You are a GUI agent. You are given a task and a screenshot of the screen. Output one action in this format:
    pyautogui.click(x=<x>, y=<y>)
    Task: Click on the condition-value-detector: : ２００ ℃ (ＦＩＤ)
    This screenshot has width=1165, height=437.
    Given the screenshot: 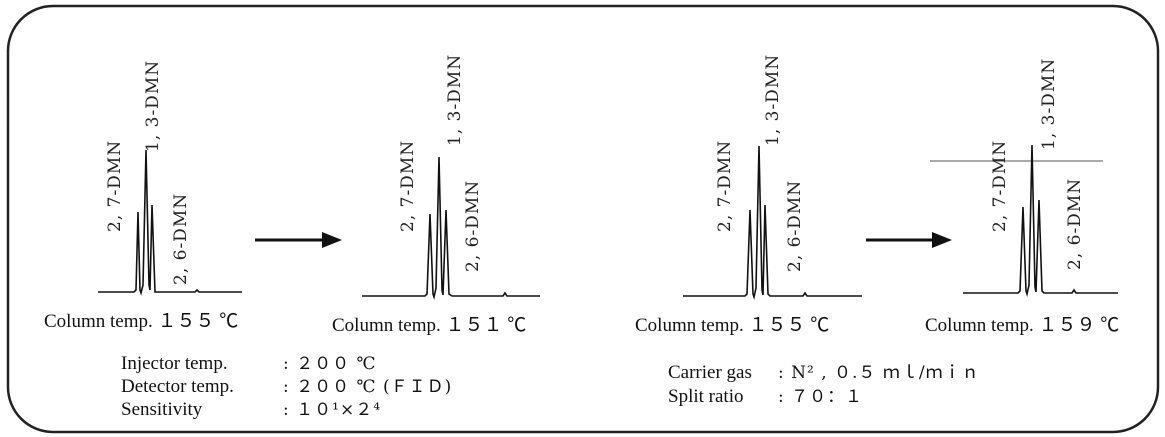 What is the action you would take?
    pyautogui.click(x=367, y=387)
    